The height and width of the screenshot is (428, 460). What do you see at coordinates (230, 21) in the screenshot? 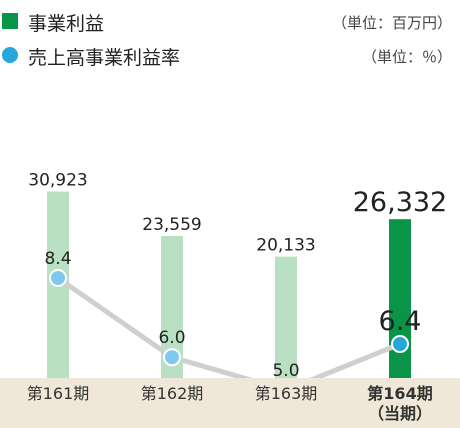
I see `legend-profit: 事業利益 （単位：百万円）` at bounding box center [230, 21].